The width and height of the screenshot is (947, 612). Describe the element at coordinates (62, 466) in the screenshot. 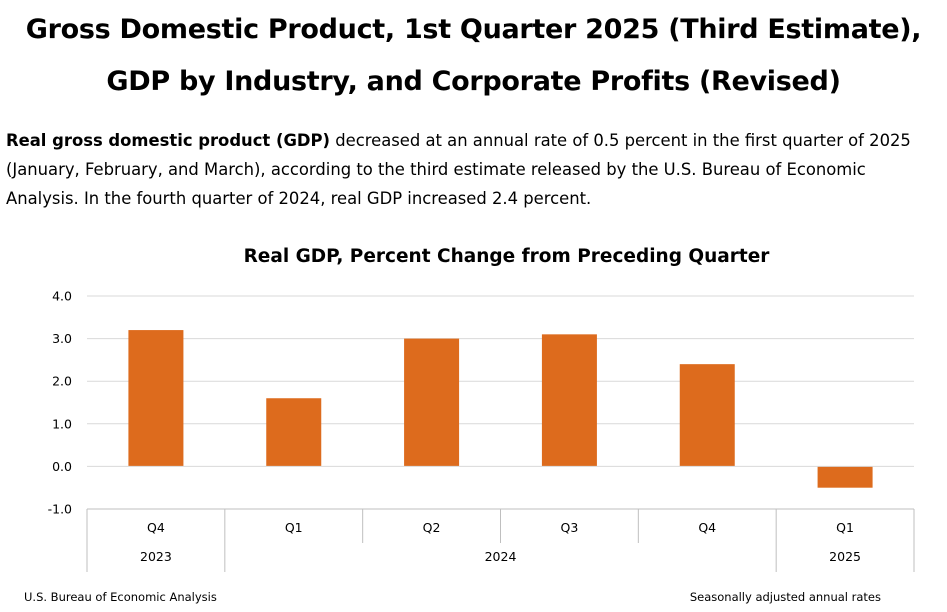

I see `y-tick-label: 0.0` at that location.